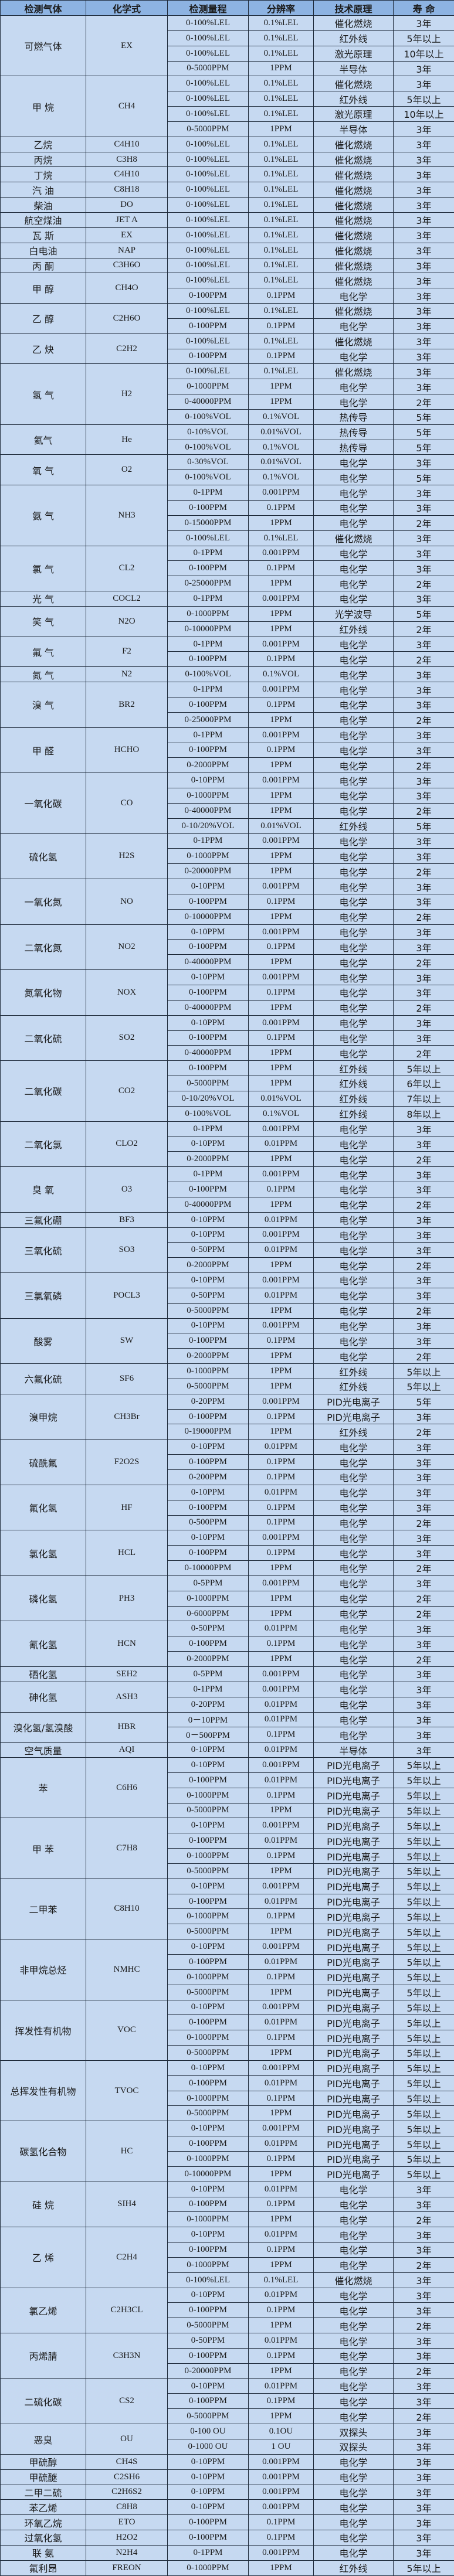 The height and width of the screenshot is (2576, 454). I want to click on formula-cell: JET A, so click(127, 219).